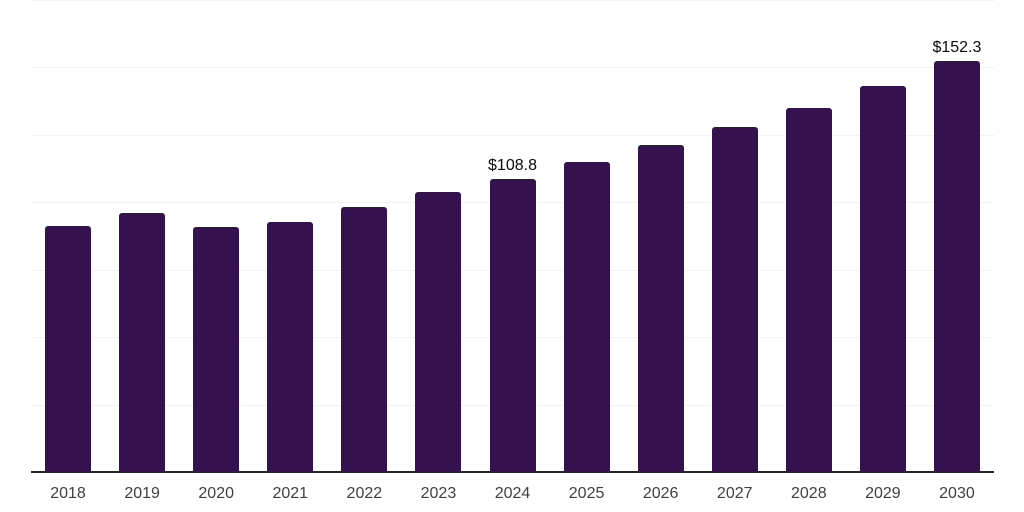  What do you see at coordinates (512, 165) in the screenshot?
I see `data-label-2024: $108.8` at bounding box center [512, 165].